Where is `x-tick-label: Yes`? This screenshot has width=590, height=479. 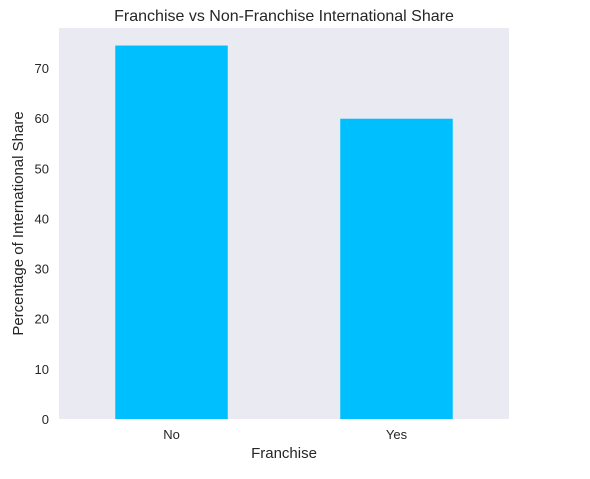
x-tick-label: Yes is located at coordinates (397, 434).